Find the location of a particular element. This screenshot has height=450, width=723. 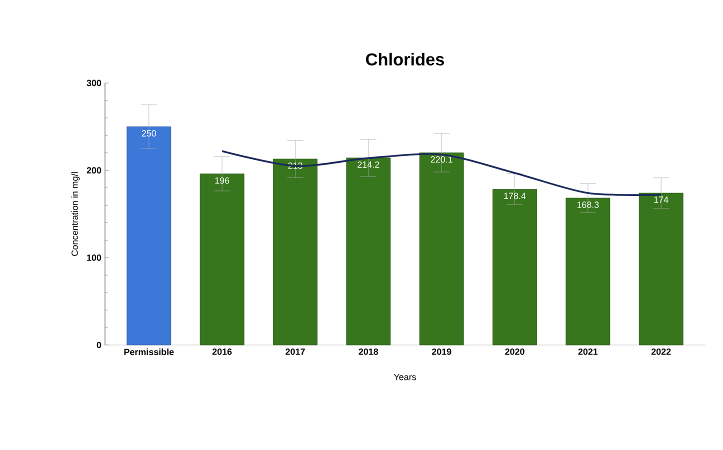

data-label: 174 is located at coordinates (661, 199).